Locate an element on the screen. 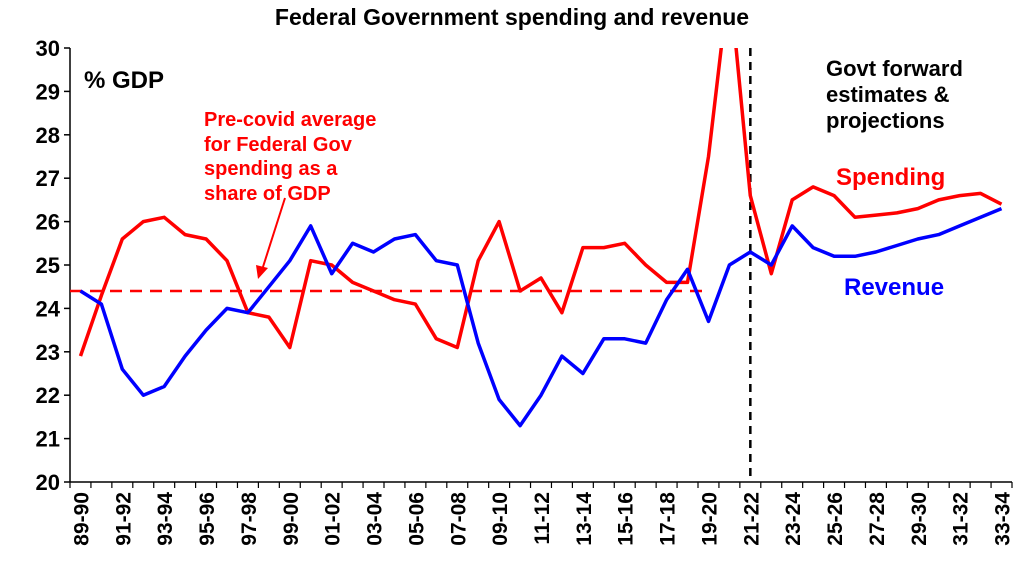 This screenshot has height=572, width=1024. y-tick-label: 28 is located at coordinates (48, 135).